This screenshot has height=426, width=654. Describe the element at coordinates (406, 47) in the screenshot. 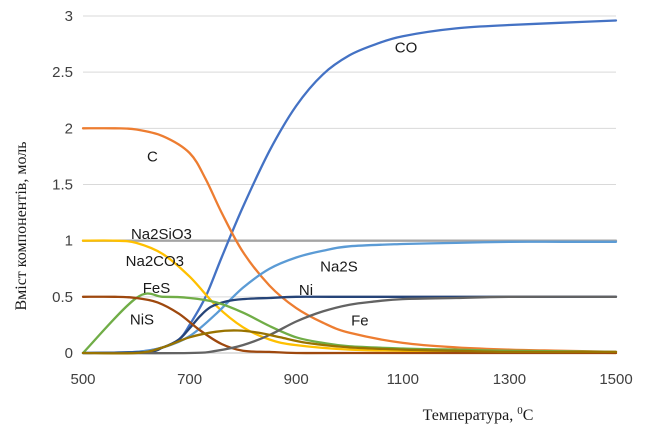

I see `series-label-co: CO` at that location.